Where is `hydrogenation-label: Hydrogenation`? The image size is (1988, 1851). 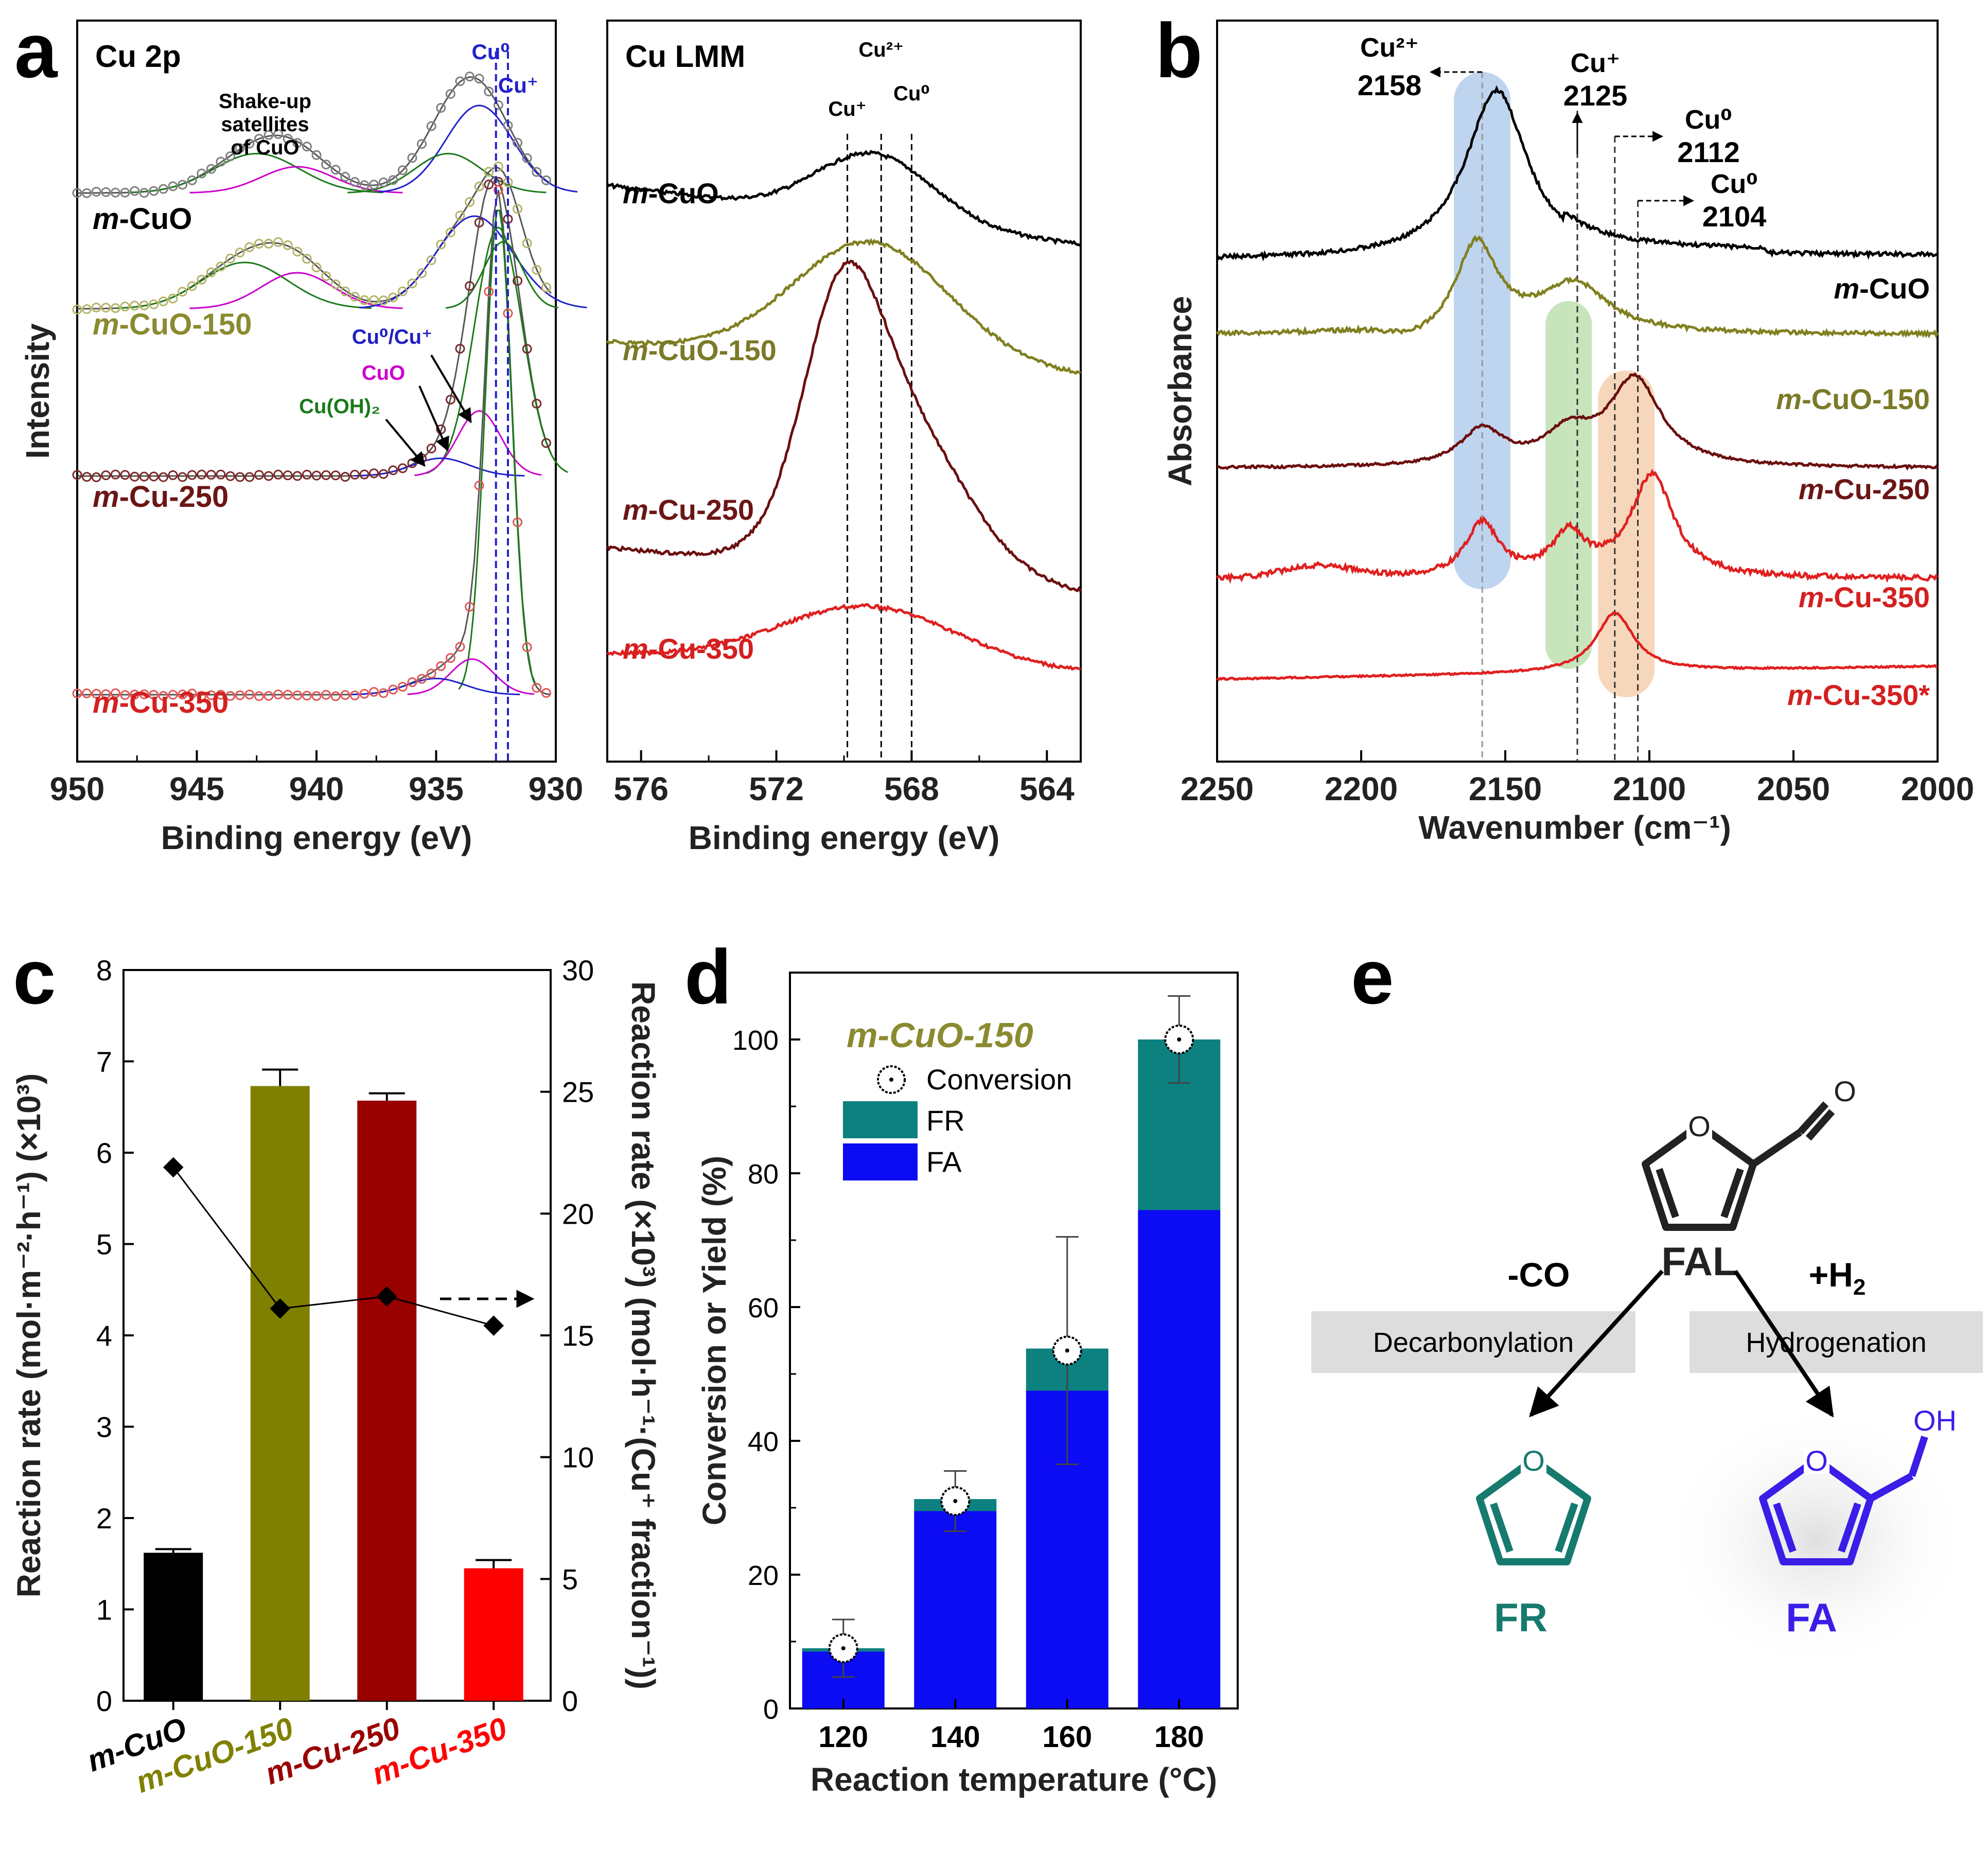 hydrogenation-label: Hydrogenation is located at coordinates (1836, 1342).